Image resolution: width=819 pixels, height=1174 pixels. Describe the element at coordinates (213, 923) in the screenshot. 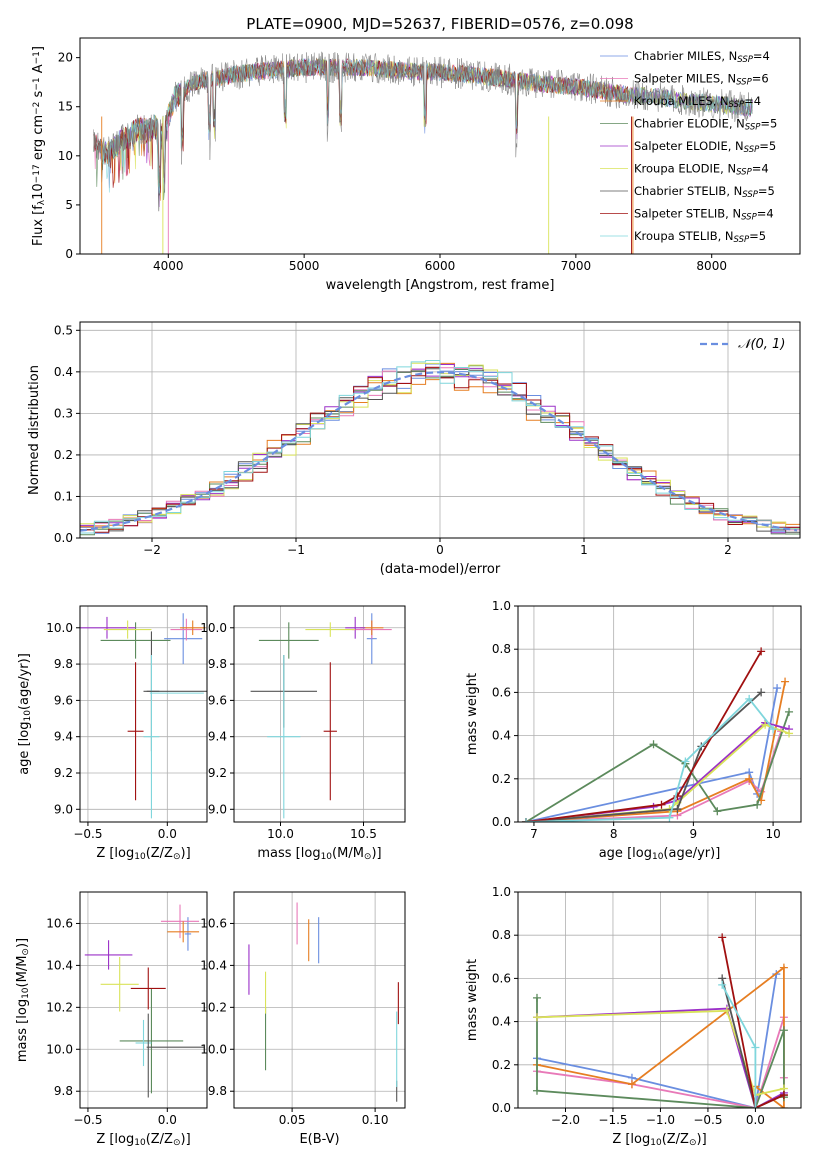

I see `y-tick-label: 10.6` at that location.